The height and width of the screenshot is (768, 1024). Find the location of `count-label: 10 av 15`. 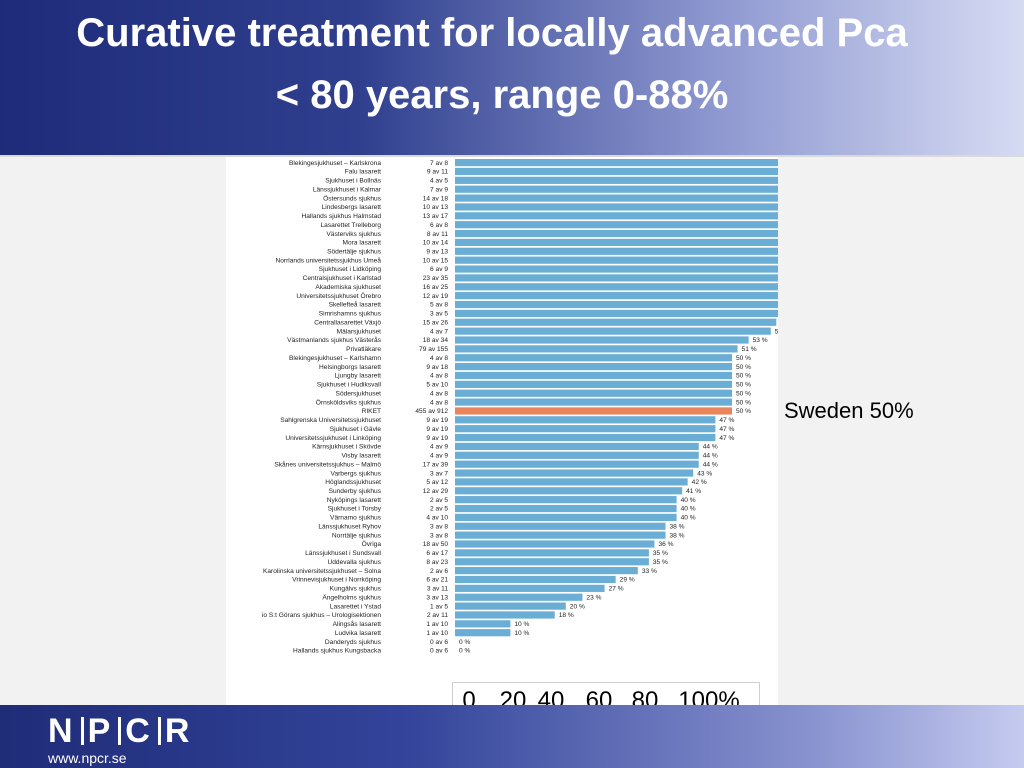

count-label: 10 av 15 is located at coordinates (436, 260).